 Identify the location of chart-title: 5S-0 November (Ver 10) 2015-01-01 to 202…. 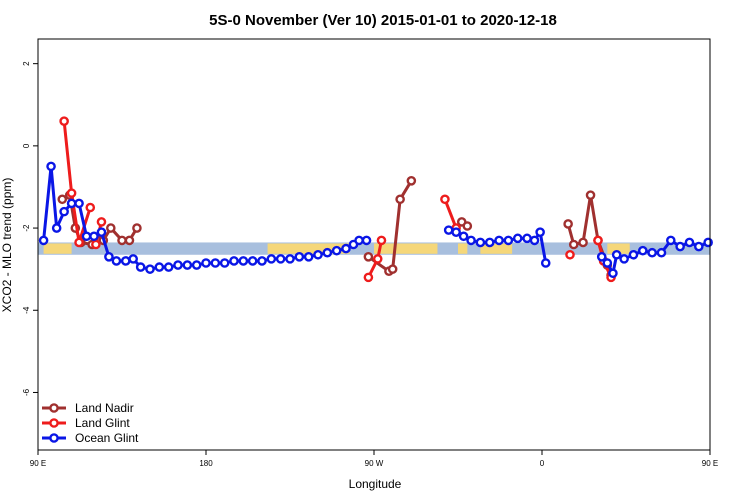
(383, 20).